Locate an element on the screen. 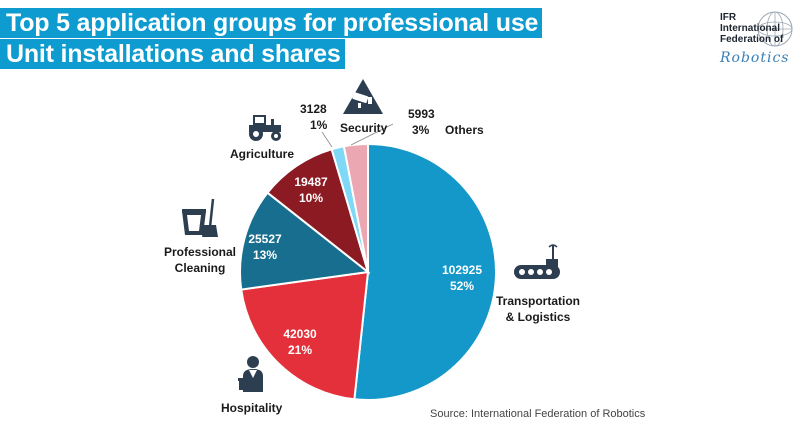  pie-slice-agriculture is located at coordinates (318, 211).